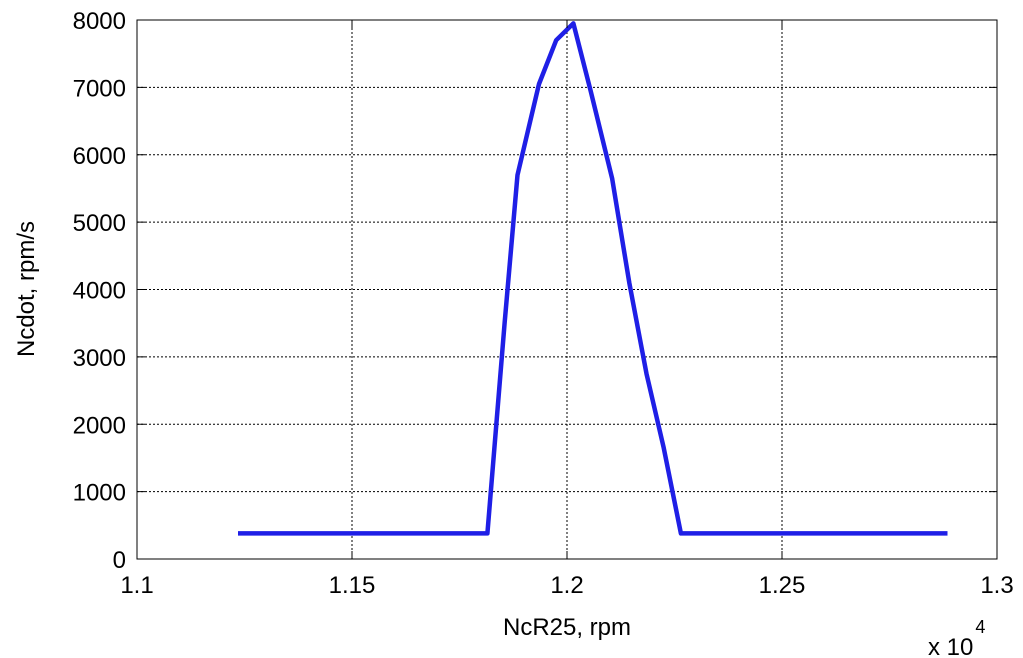  Describe the element at coordinates (99, 425) in the screenshot. I see `y-tick-label: 2000` at that location.